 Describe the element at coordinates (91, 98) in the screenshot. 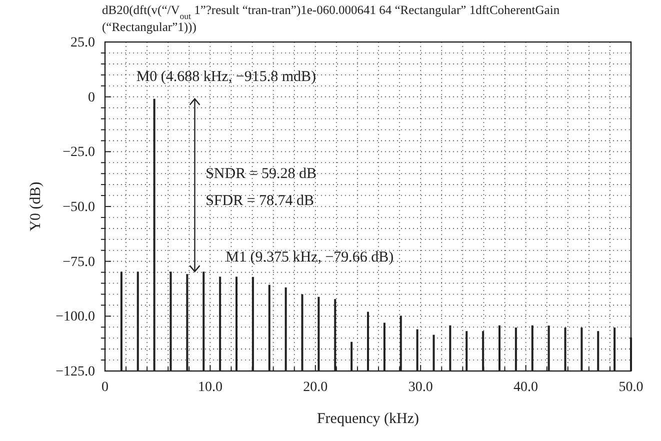

I see `y-tick-label: 0` at that location.